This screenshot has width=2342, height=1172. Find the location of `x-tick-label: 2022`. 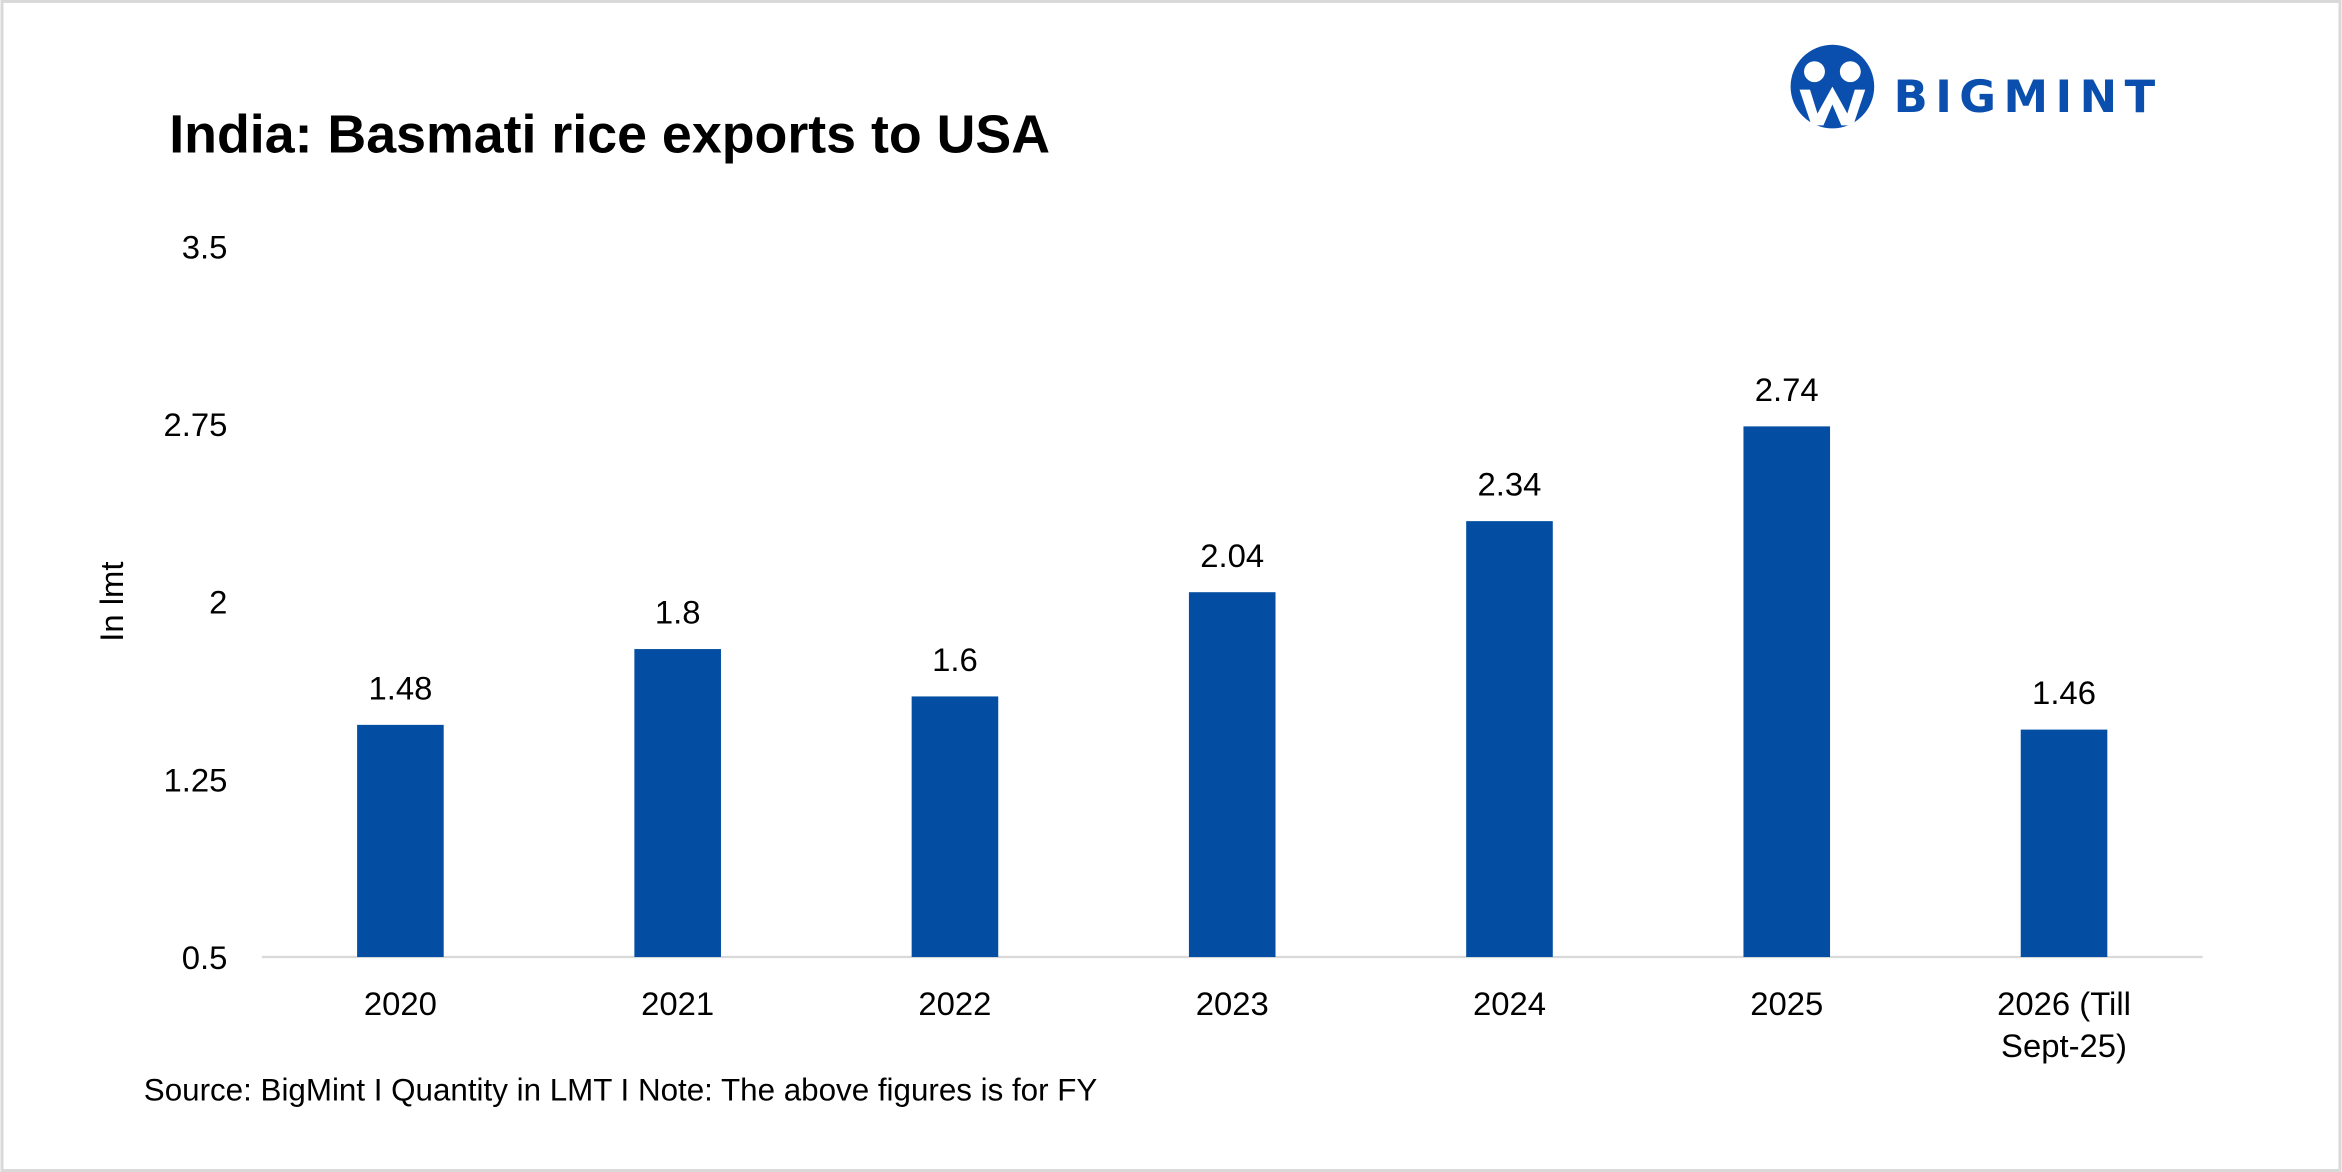

x-tick-label: 2022 is located at coordinates (954, 1003).